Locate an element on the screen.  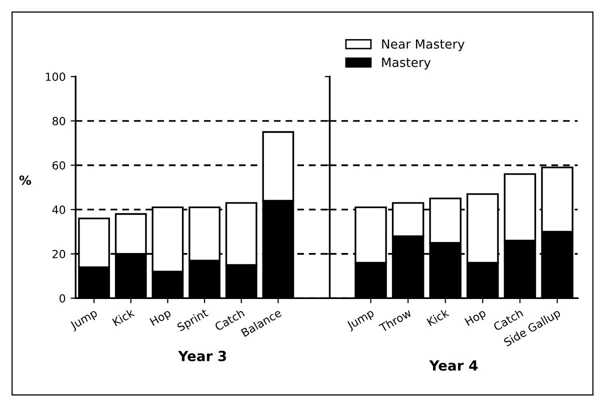
y-tick-label: 40 is located at coordinates (59, 210).